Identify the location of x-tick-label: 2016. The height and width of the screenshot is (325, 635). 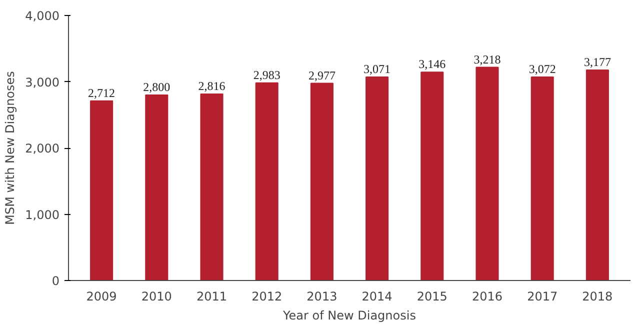
(487, 297).